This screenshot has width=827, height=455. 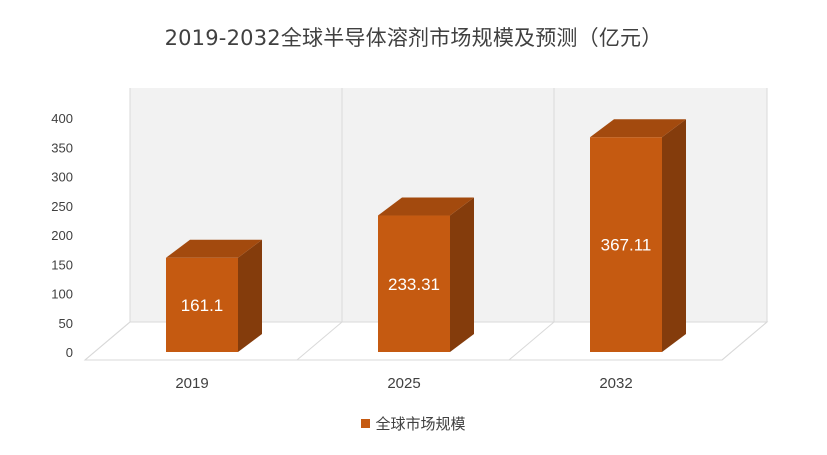 I want to click on bar: 367.11, so click(x=638, y=235).